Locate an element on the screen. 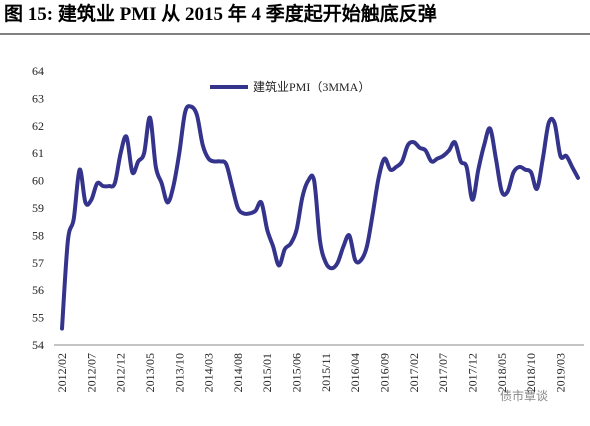  x-tick-label: 2018/05 is located at coordinates (502, 372).